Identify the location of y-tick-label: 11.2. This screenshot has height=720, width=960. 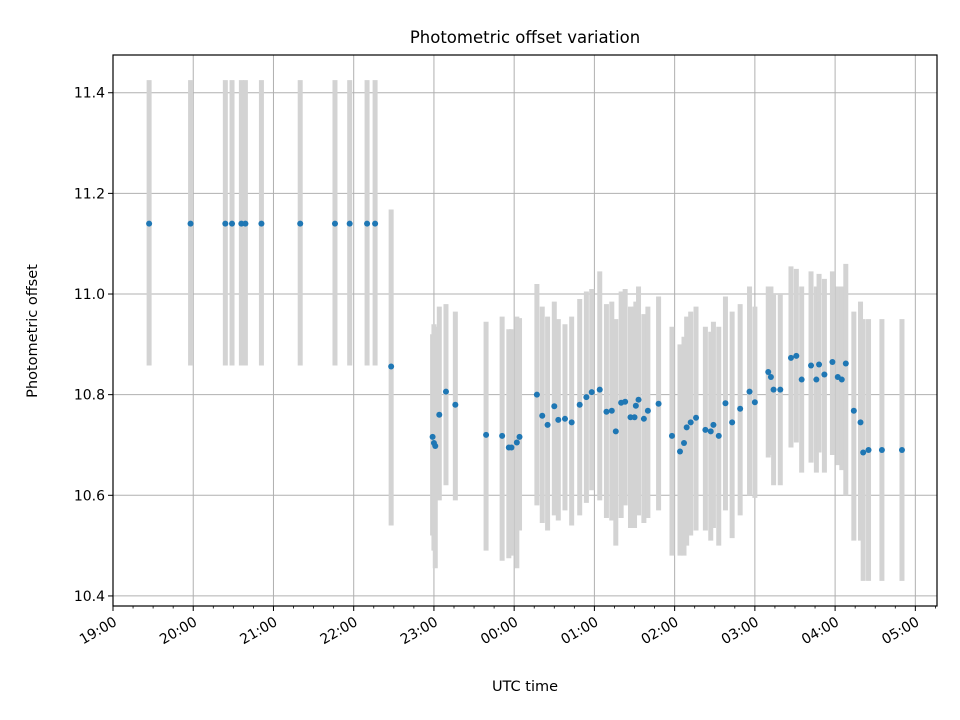
(89, 194).